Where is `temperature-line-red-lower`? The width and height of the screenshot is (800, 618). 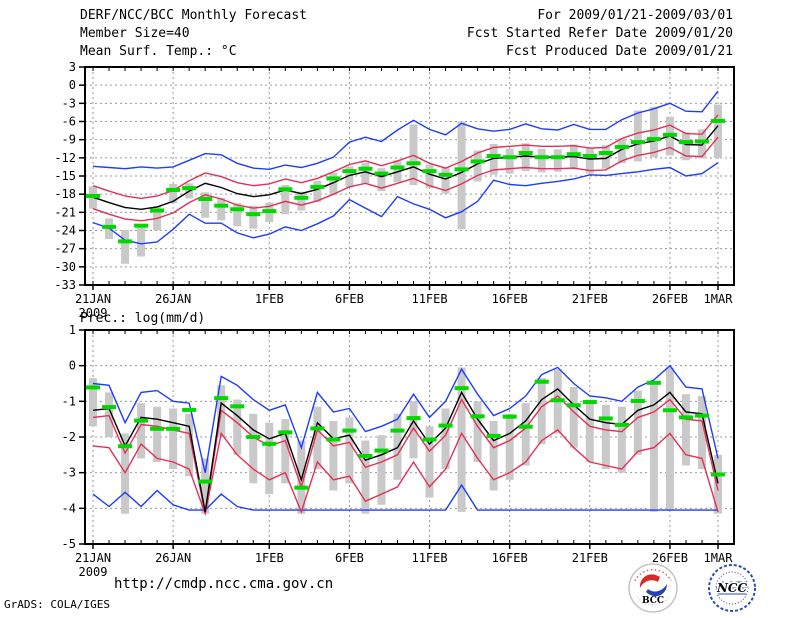 temperature-line-red-lower is located at coordinates (405, 179).